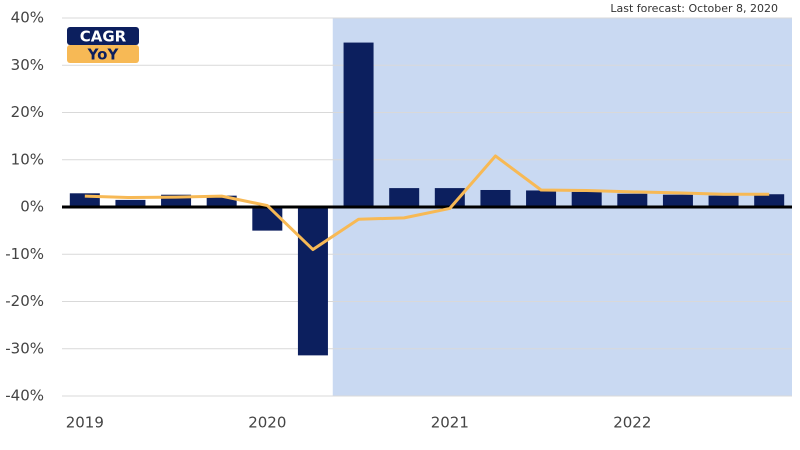  Describe the element at coordinates (632, 423) in the screenshot. I see `x-tick-label: 2022` at that location.